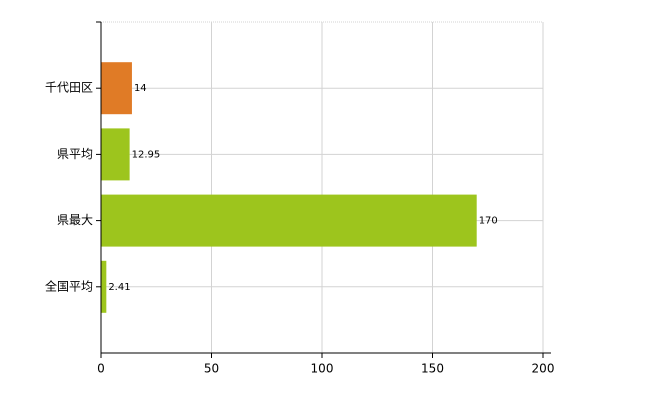 This screenshot has height=400, width=650. I want to click on value-label: 2.41, so click(119, 287).